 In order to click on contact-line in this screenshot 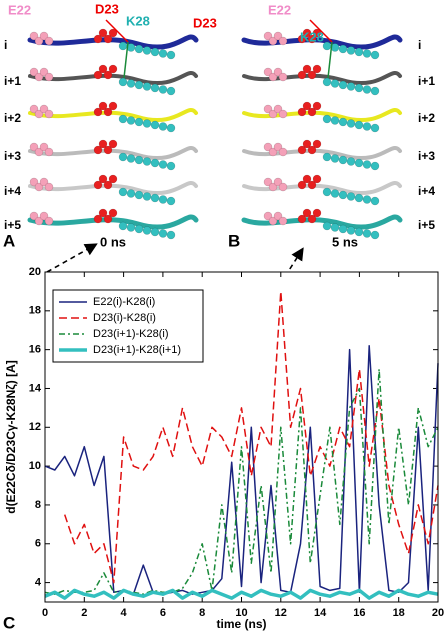, I will do `click(321, 31)`.